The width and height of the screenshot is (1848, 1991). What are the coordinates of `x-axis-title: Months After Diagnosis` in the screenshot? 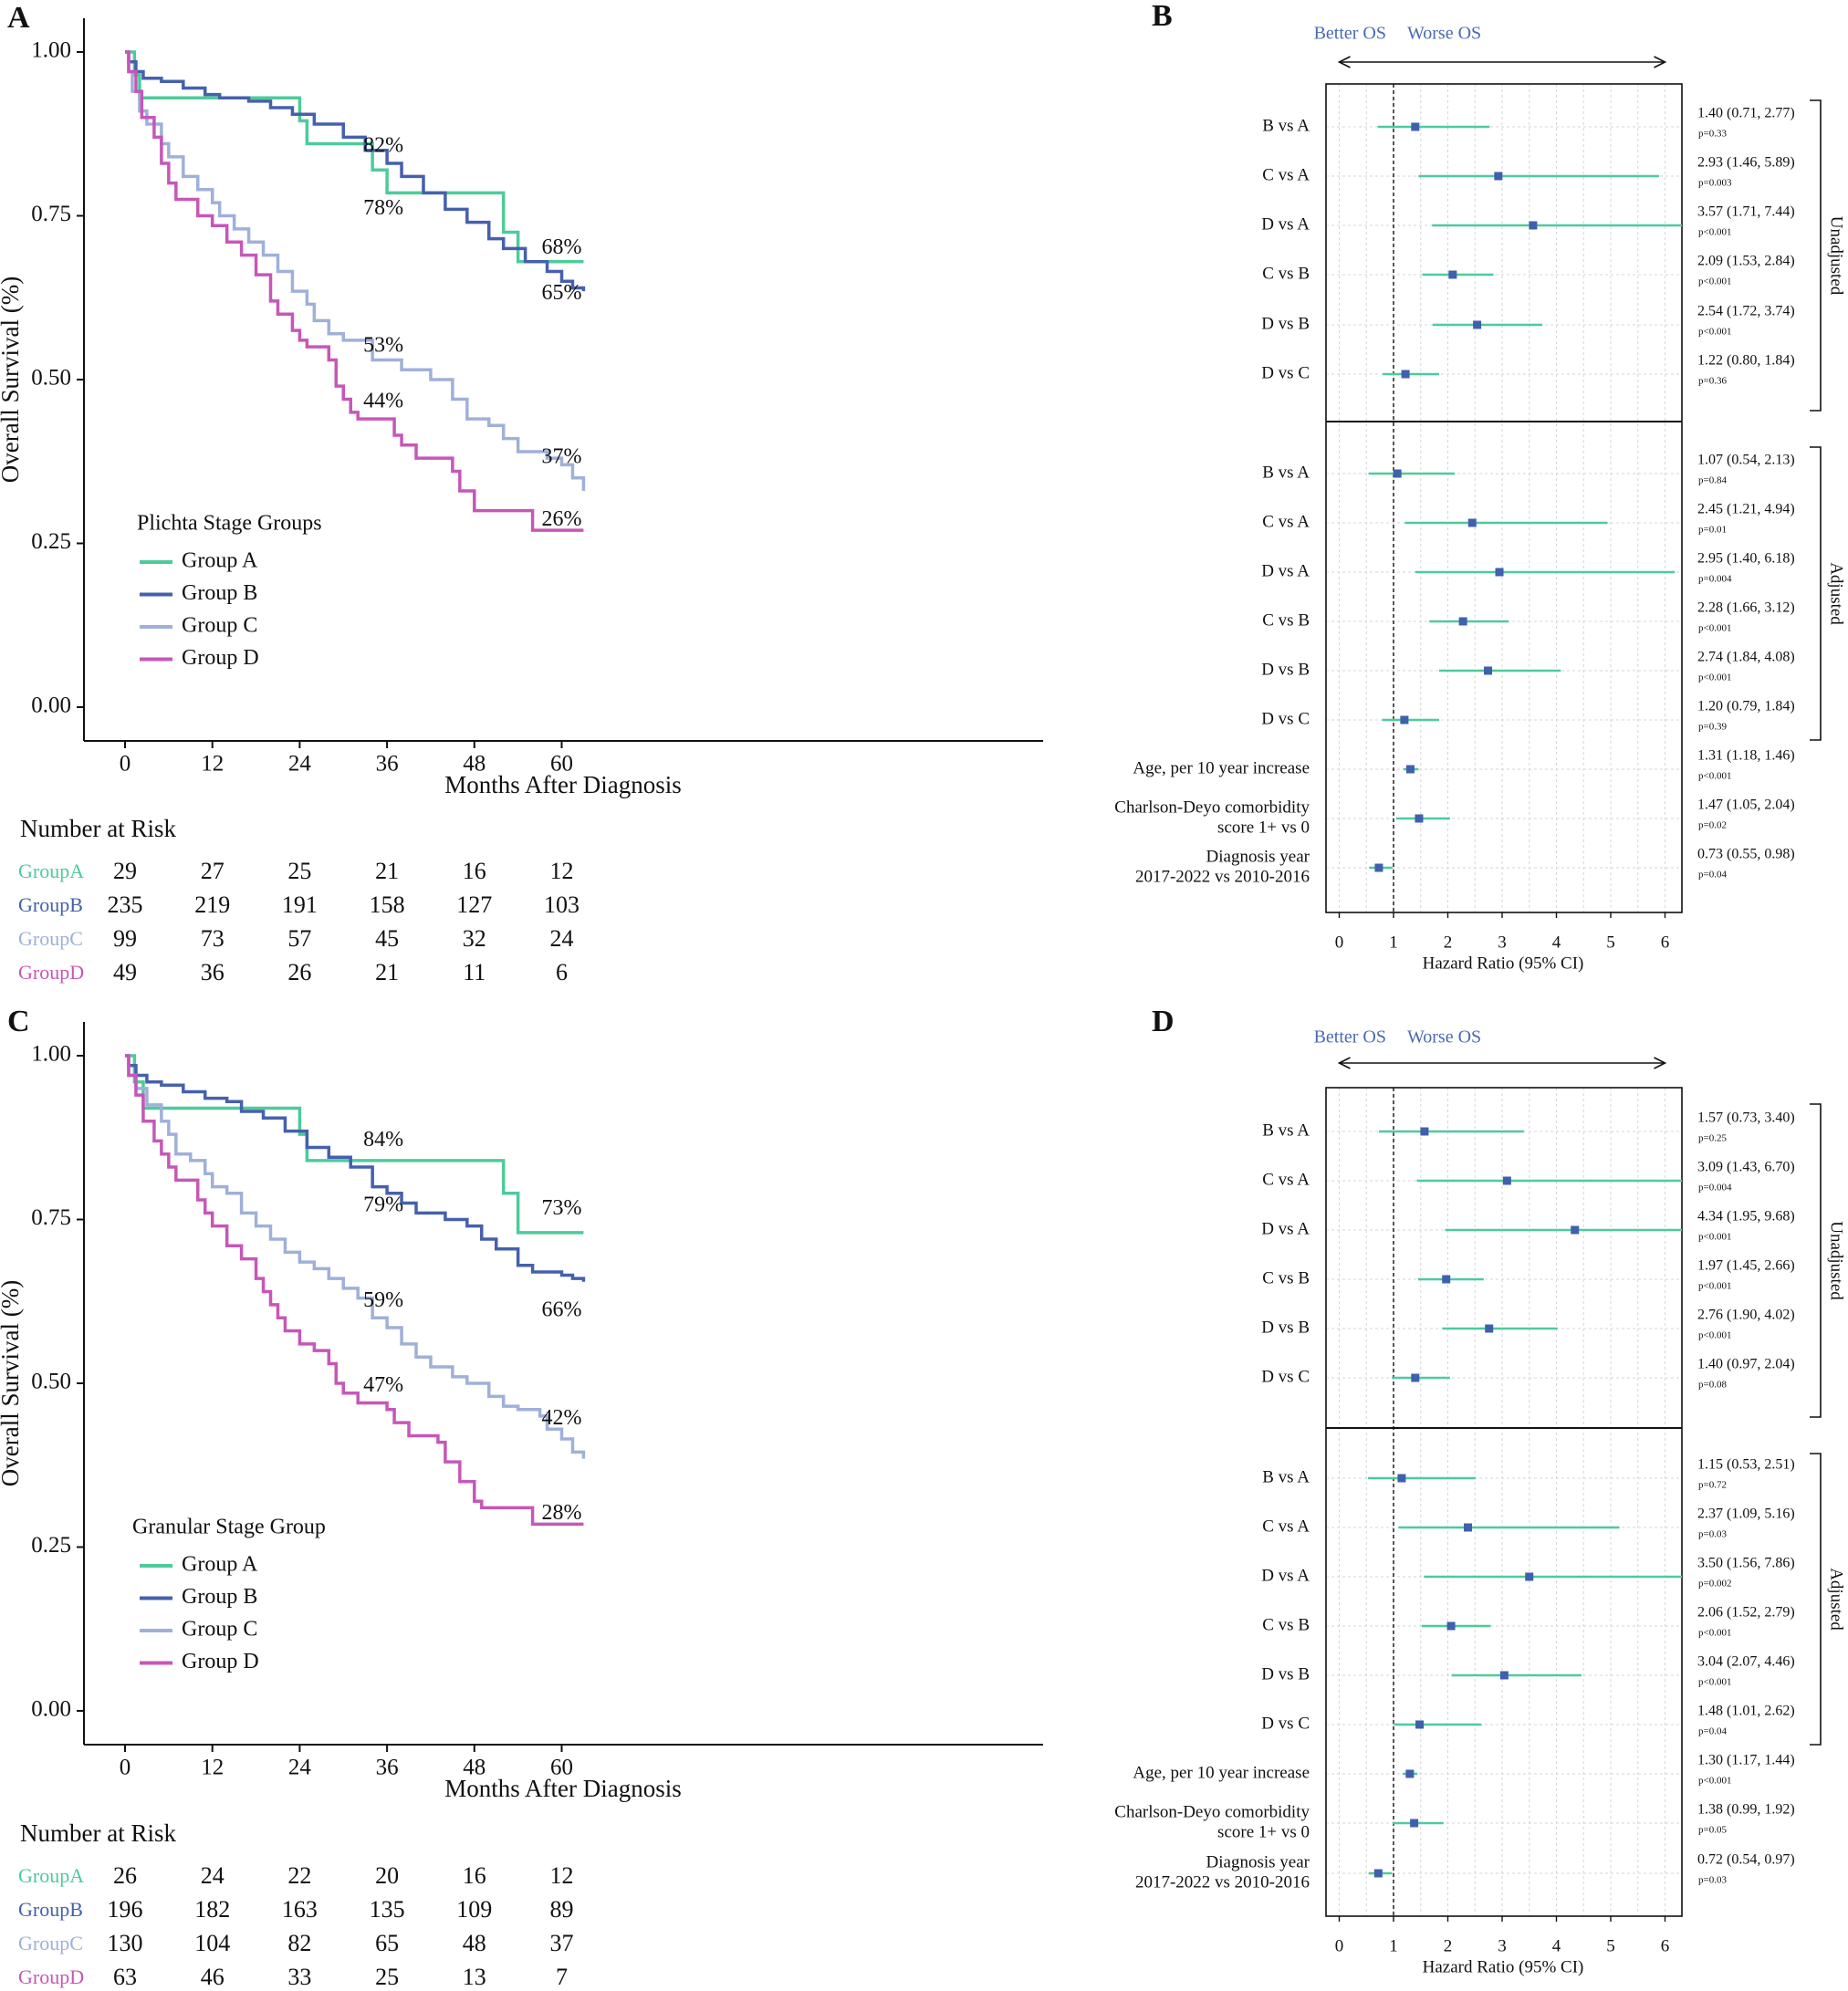 It's located at (563, 1788).